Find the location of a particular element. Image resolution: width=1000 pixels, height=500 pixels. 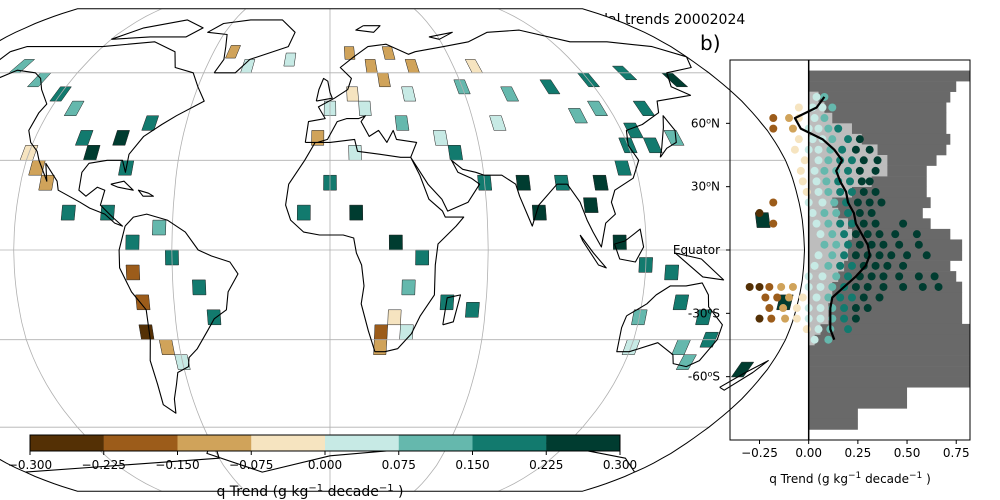

colorbar-tick-label: −0.150 is located at coordinates (177, 465).